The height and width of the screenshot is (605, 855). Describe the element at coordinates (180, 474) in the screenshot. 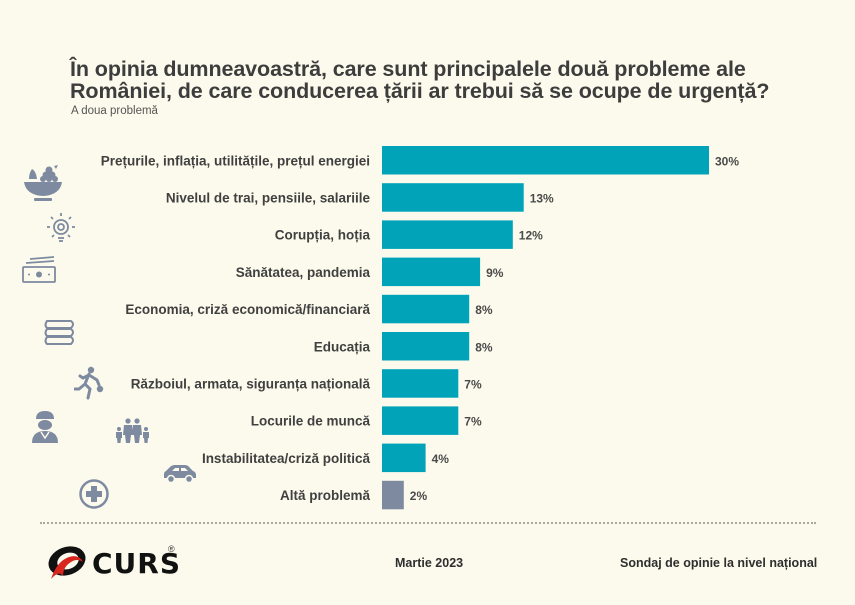

I see `car-icon` at that location.